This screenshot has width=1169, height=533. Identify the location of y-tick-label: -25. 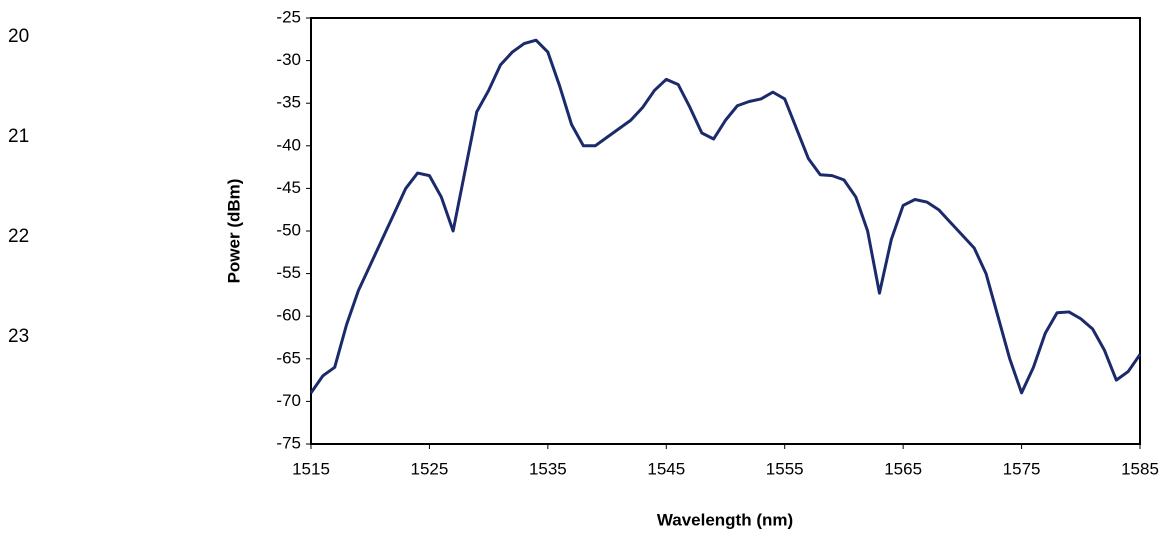
(288, 16).